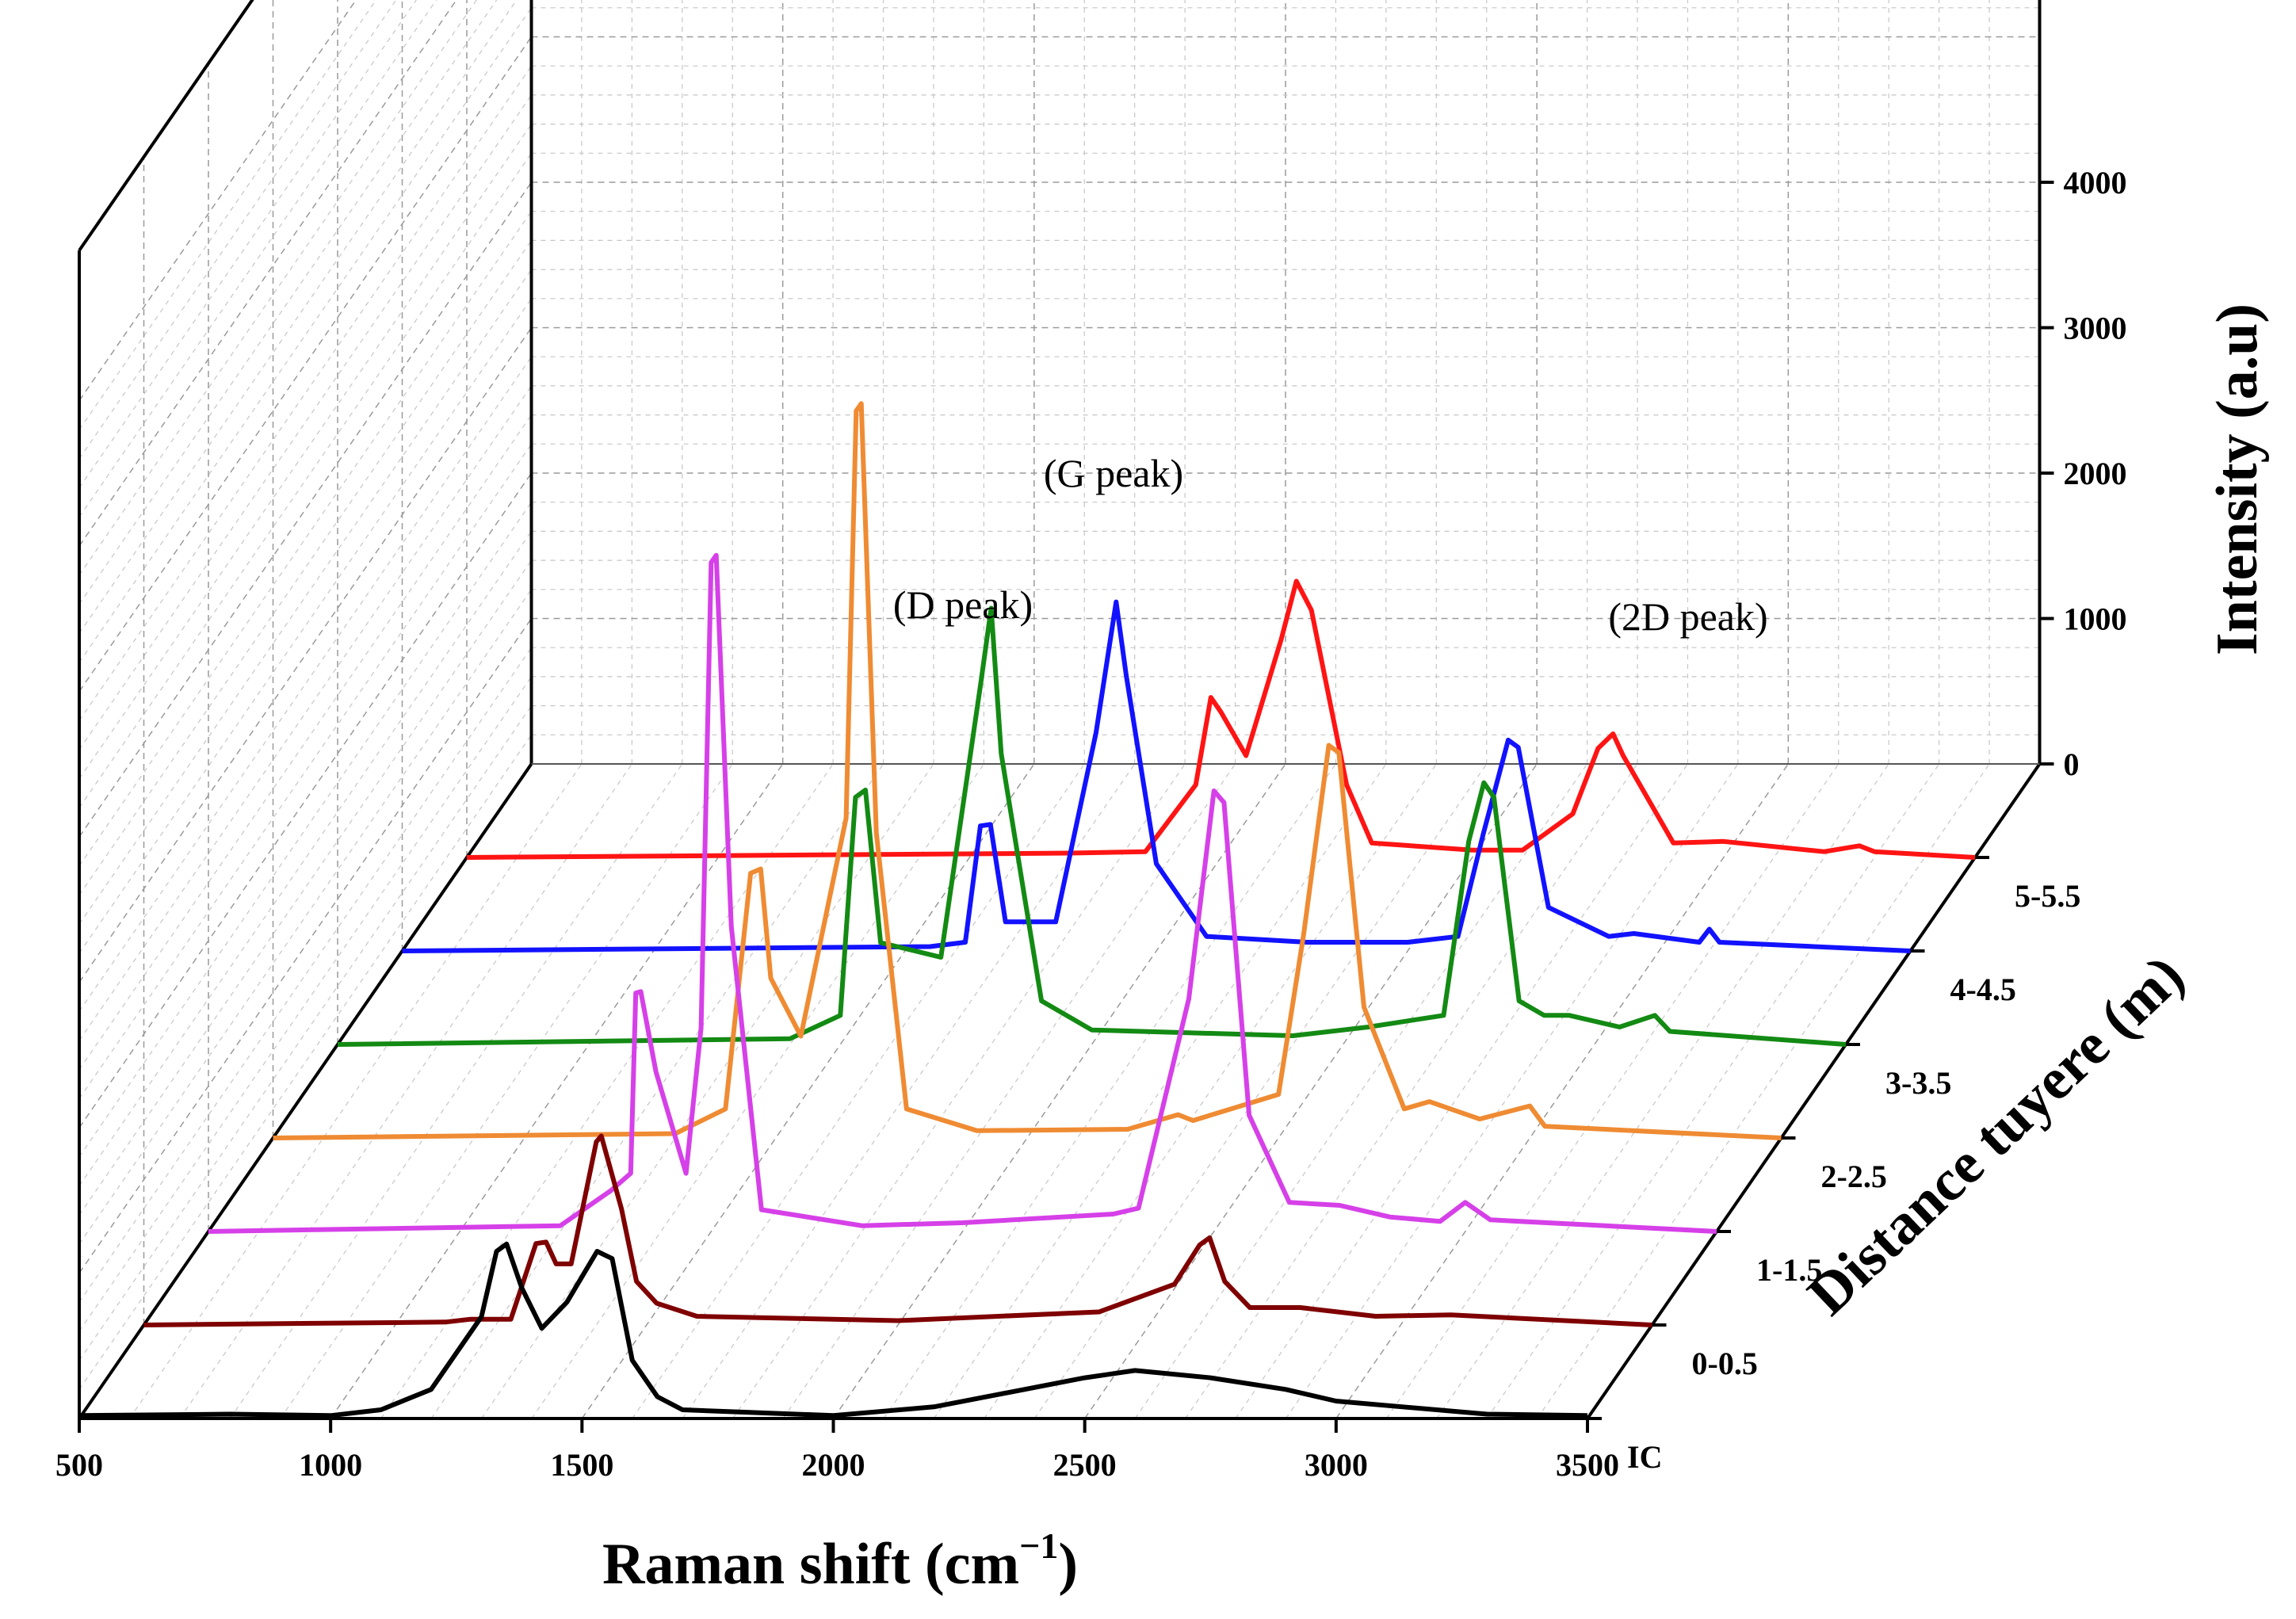 This screenshot has width=2296, height=1619. I want to click on x-tick-label: 3500, so click(1587, 1465).